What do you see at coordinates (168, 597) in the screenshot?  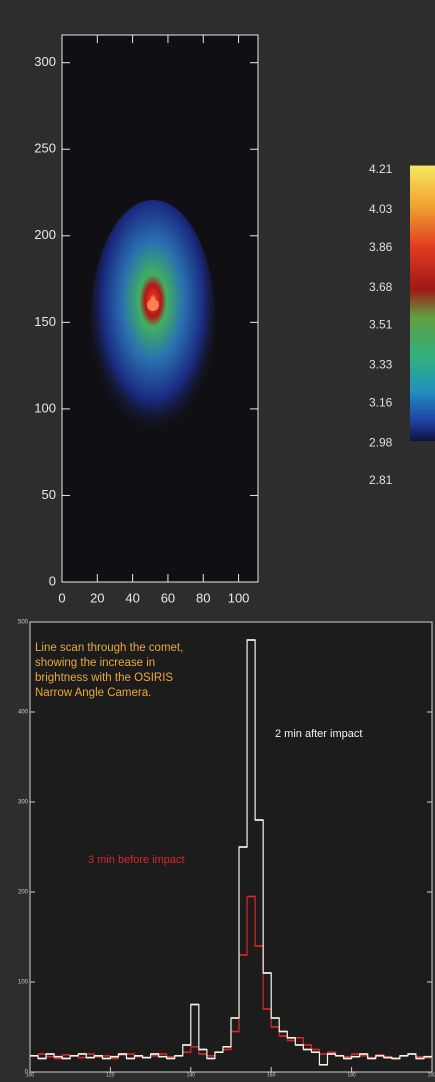 I see `x-tick-label: 60` at bounding box center [168, 597].